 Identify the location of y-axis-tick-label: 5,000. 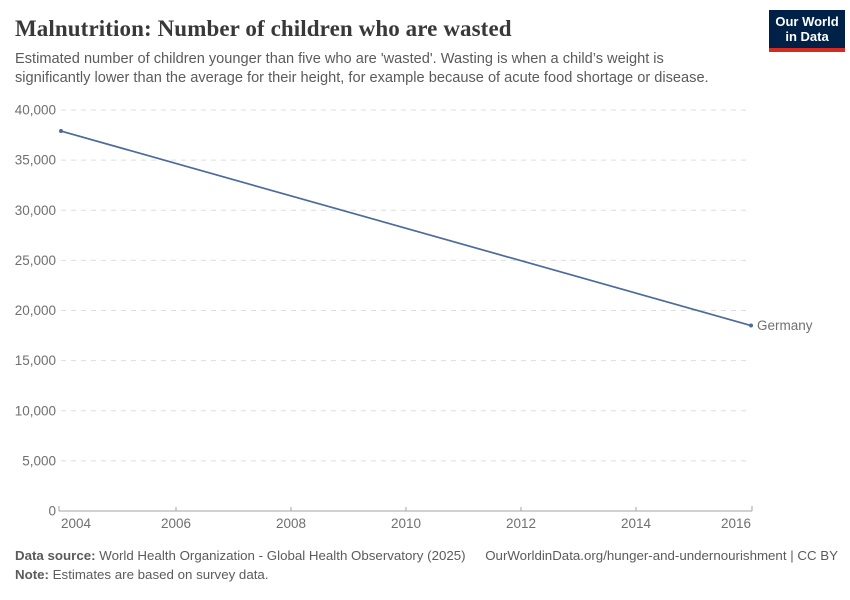
(39, 460).